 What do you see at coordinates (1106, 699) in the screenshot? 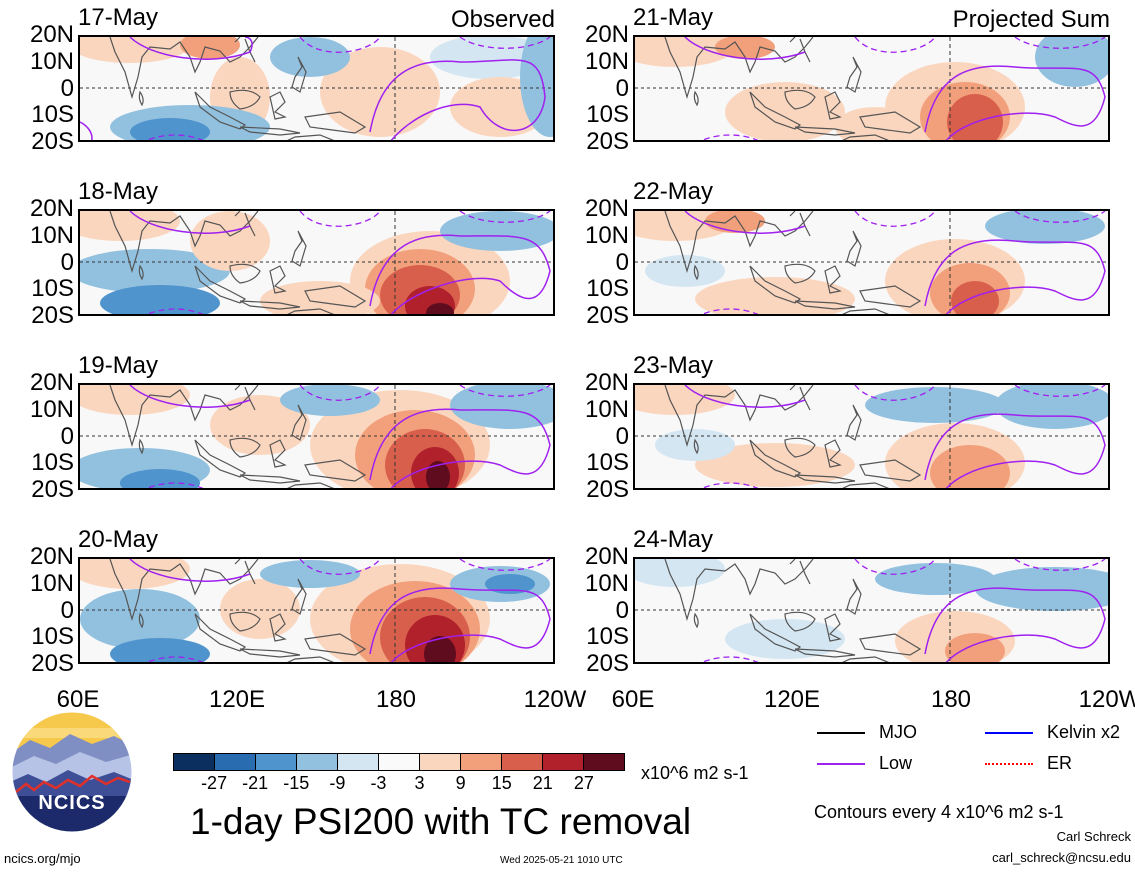
I see `lon-tick-label: 120W` at bounding box center [1106, 699].